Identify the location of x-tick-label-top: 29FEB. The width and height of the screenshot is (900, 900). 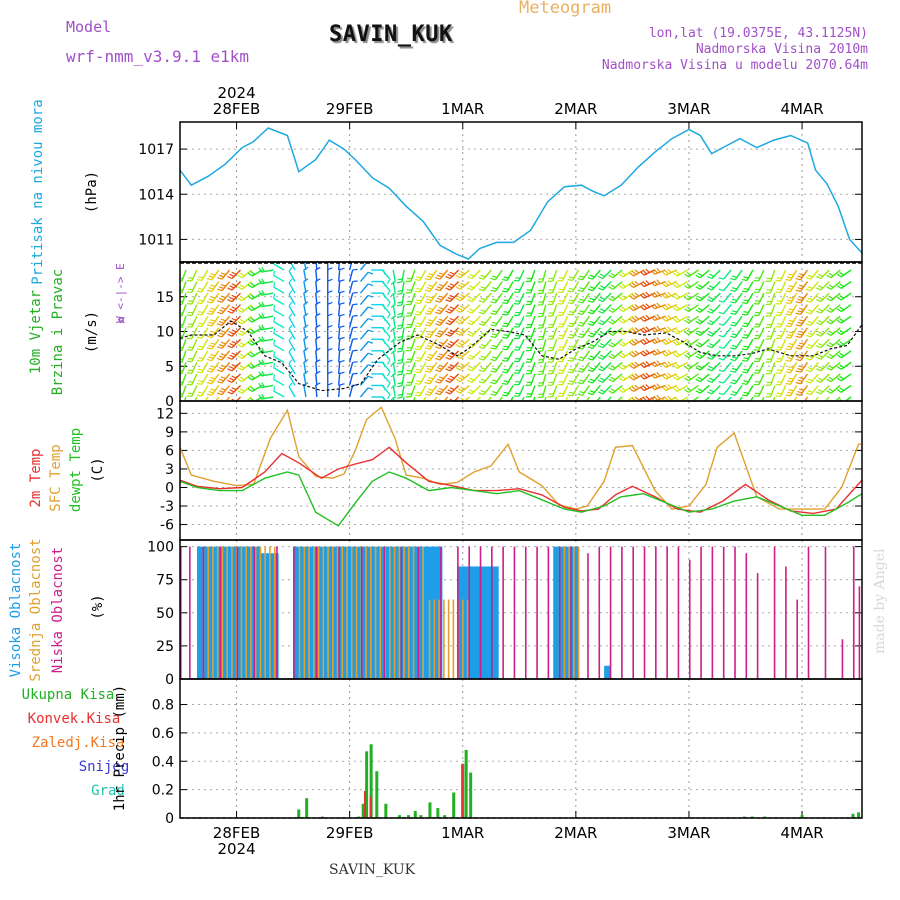
(349, 109).